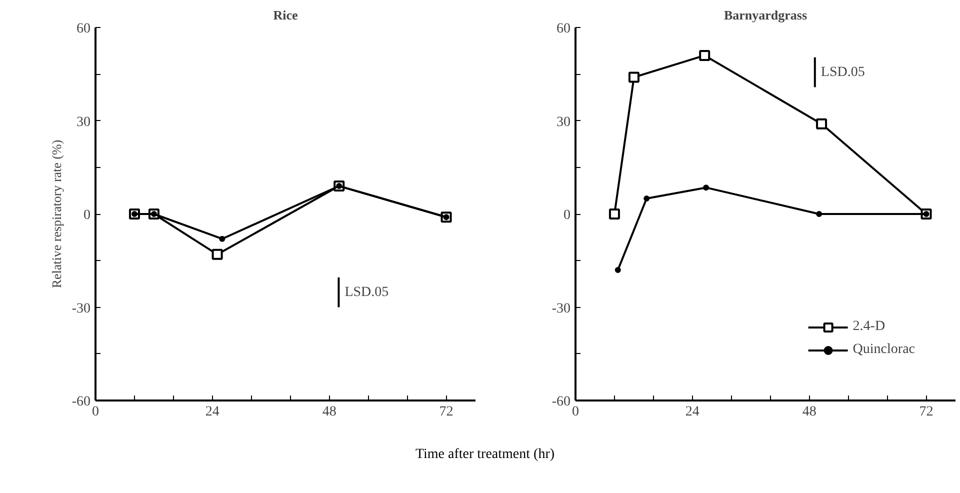 The height and width of the screenshot is (493, 960). I want to click on chart-title: Barnyardgrass, so click(766, 15).